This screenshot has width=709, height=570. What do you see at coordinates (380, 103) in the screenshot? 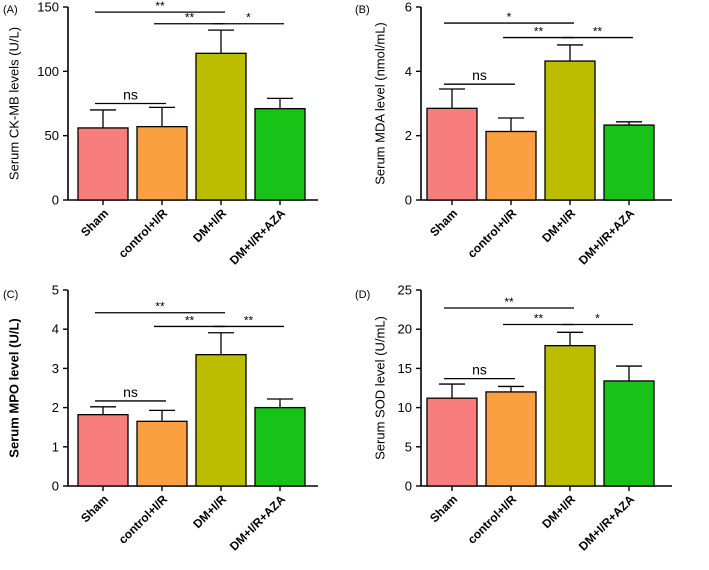
I see `y-axis-label: Serum MDA level (nmol/mL)` at bounding box center [380, 103].